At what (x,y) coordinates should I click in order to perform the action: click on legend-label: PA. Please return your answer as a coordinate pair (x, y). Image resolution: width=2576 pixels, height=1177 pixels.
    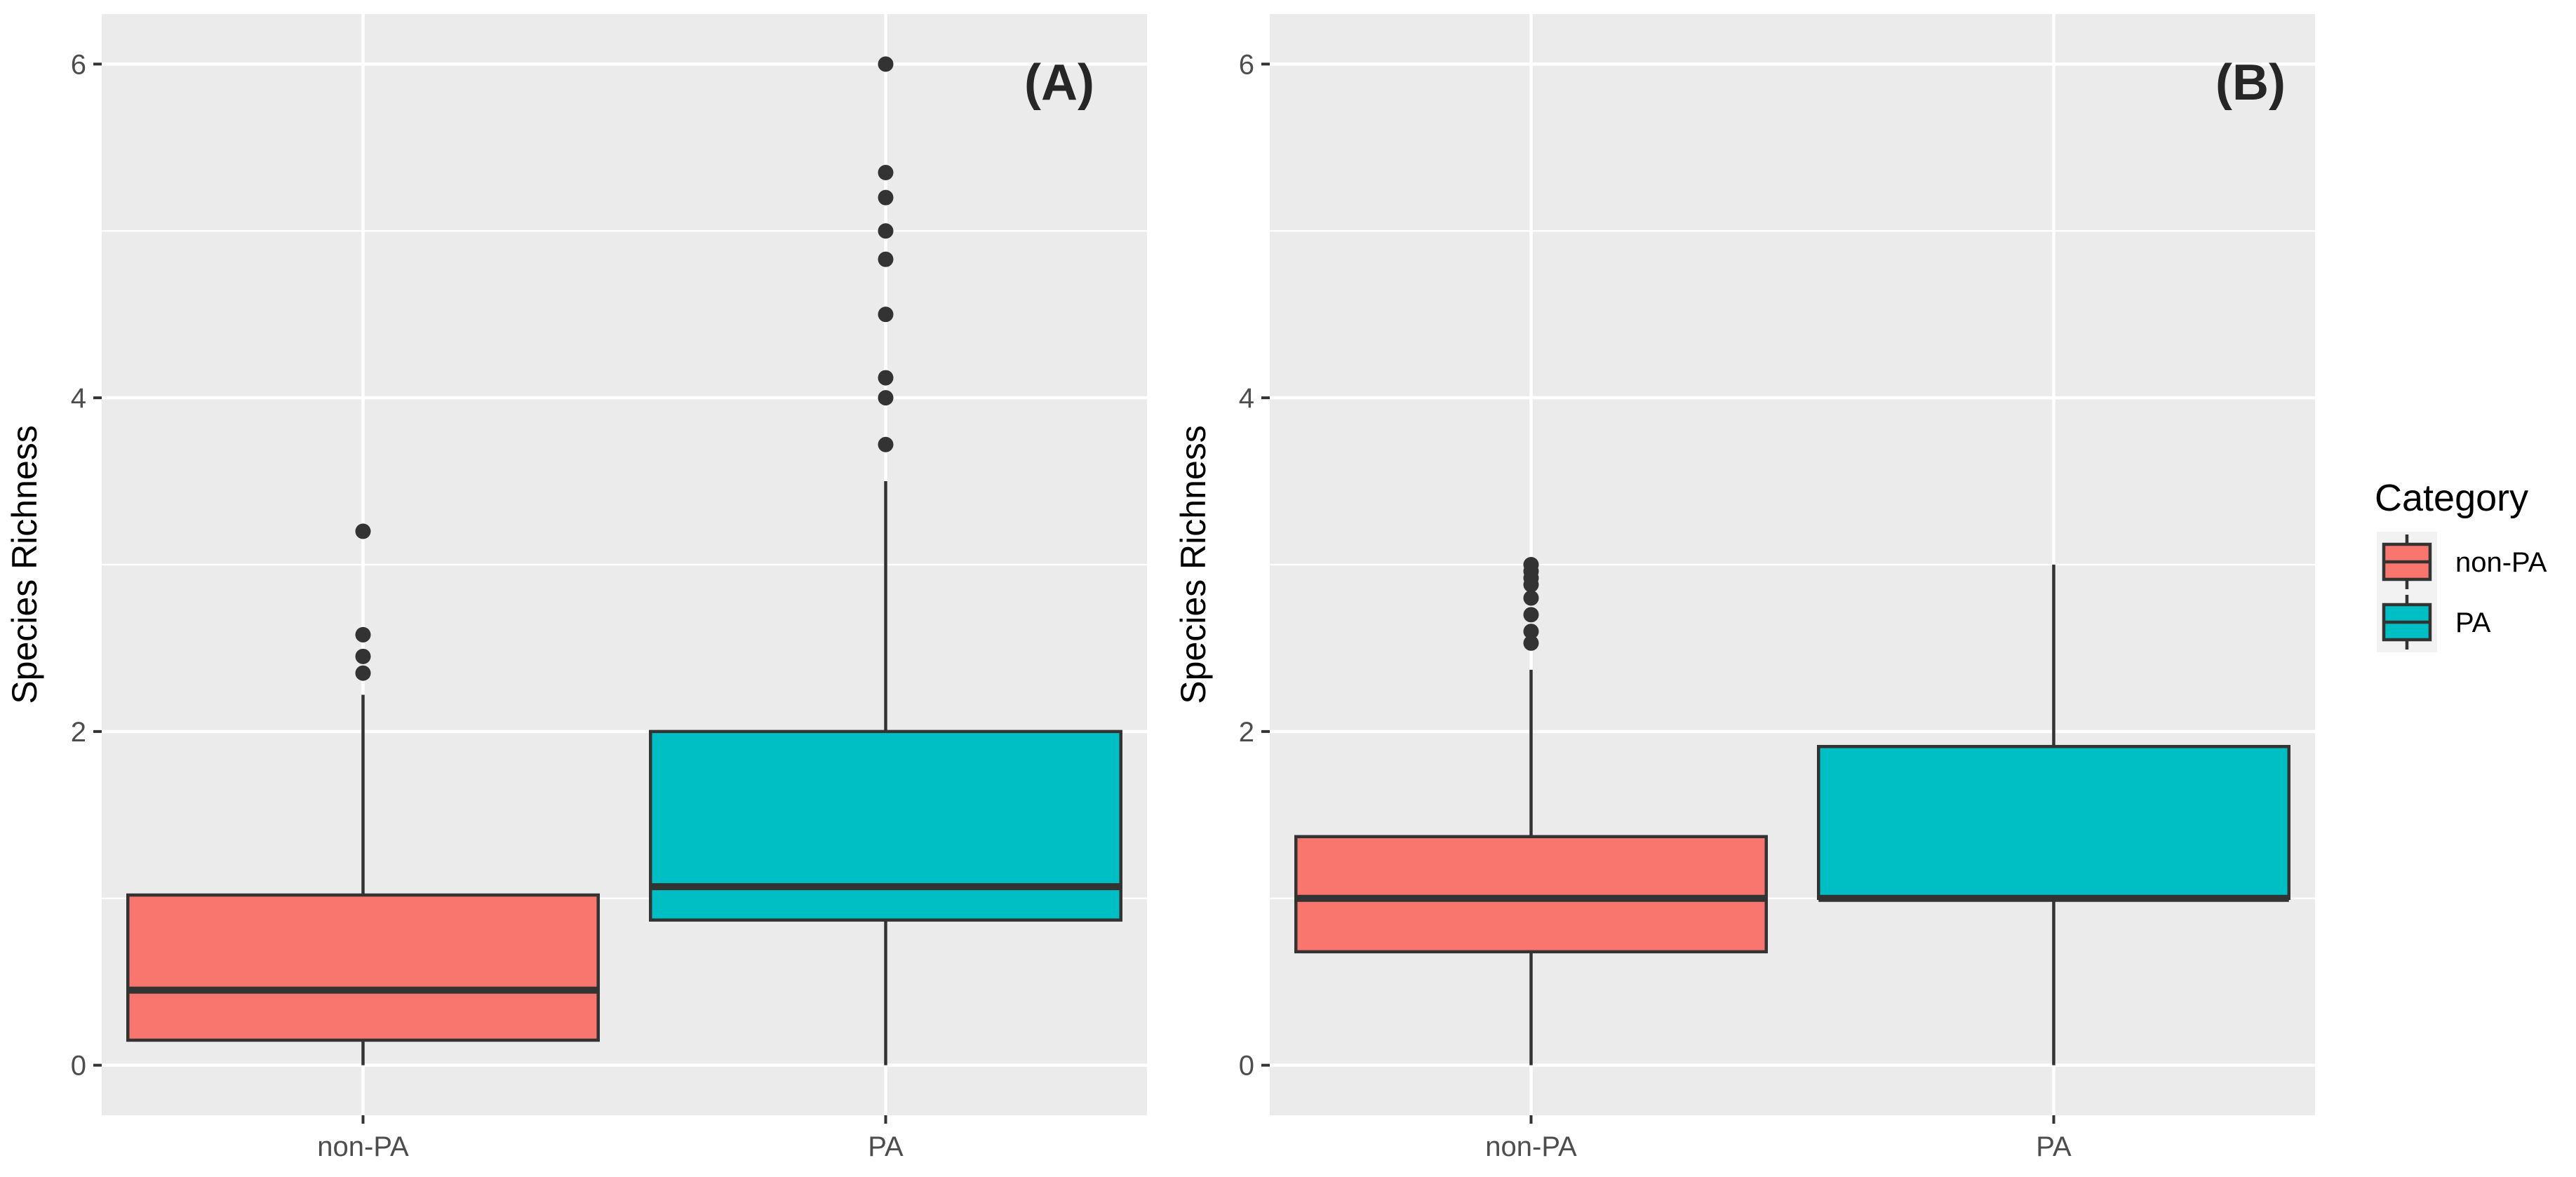
    Looking at the image, I should click on (2473, 622).